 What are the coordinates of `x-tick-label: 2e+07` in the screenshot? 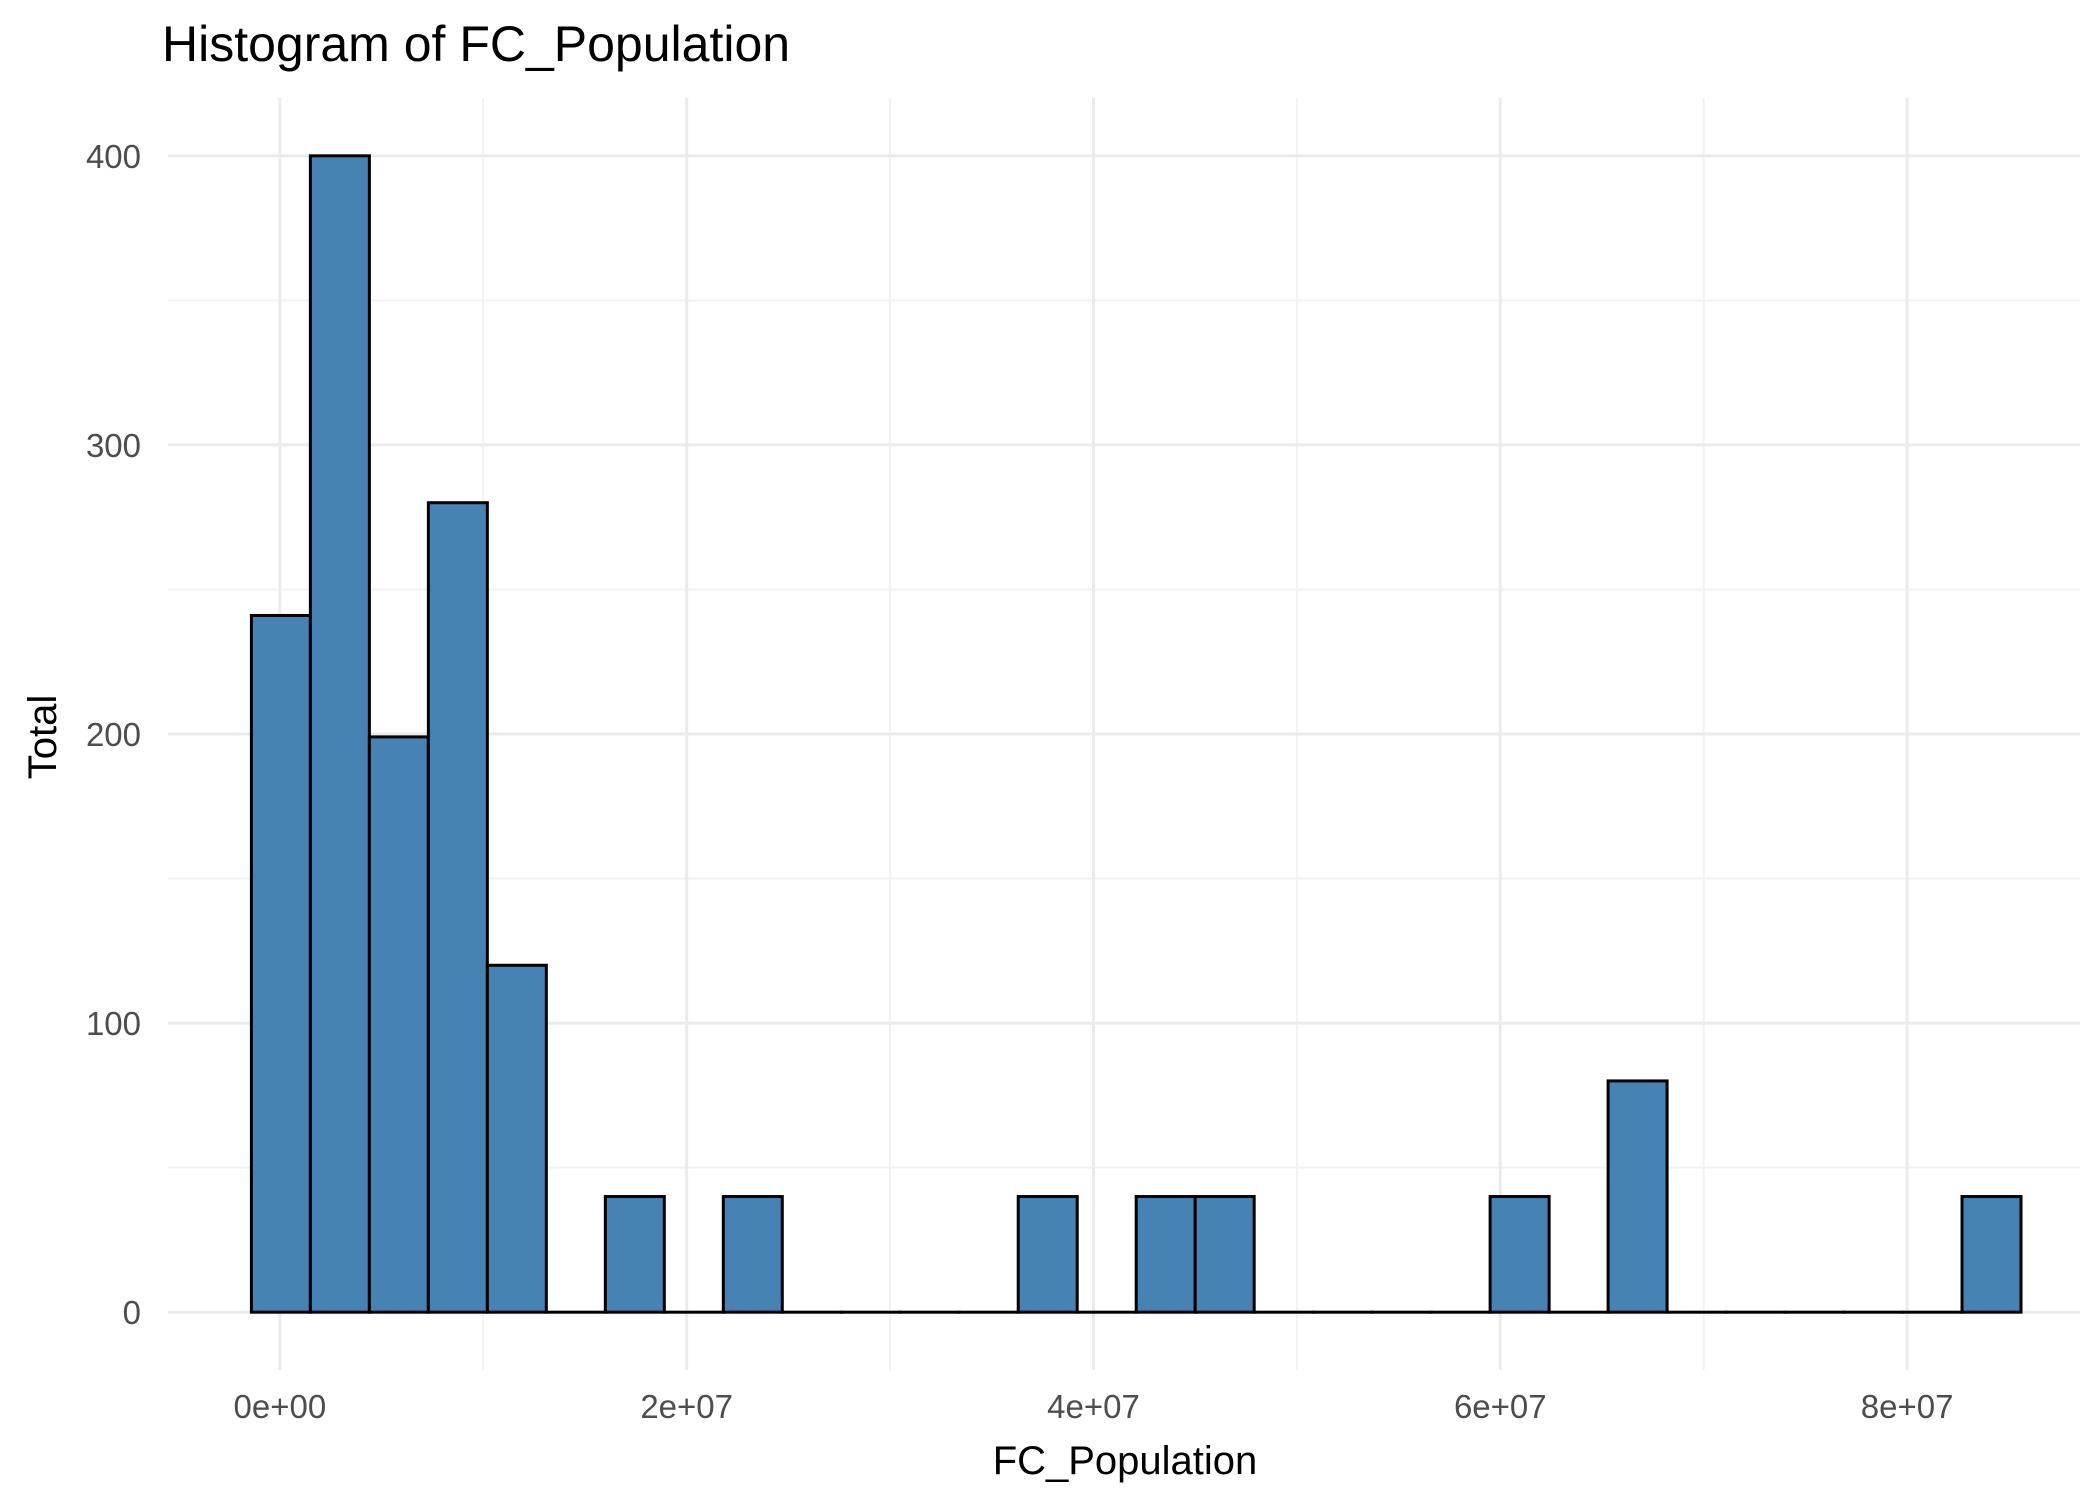 It's located at (686, 1406).